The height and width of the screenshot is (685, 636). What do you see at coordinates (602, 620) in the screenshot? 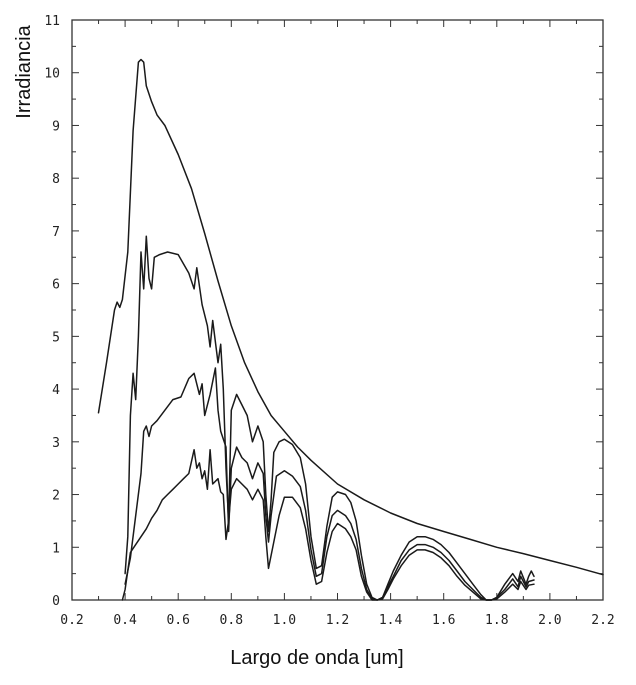
I see `x-tick-label: 2.2` at bounding box center [602, 620].